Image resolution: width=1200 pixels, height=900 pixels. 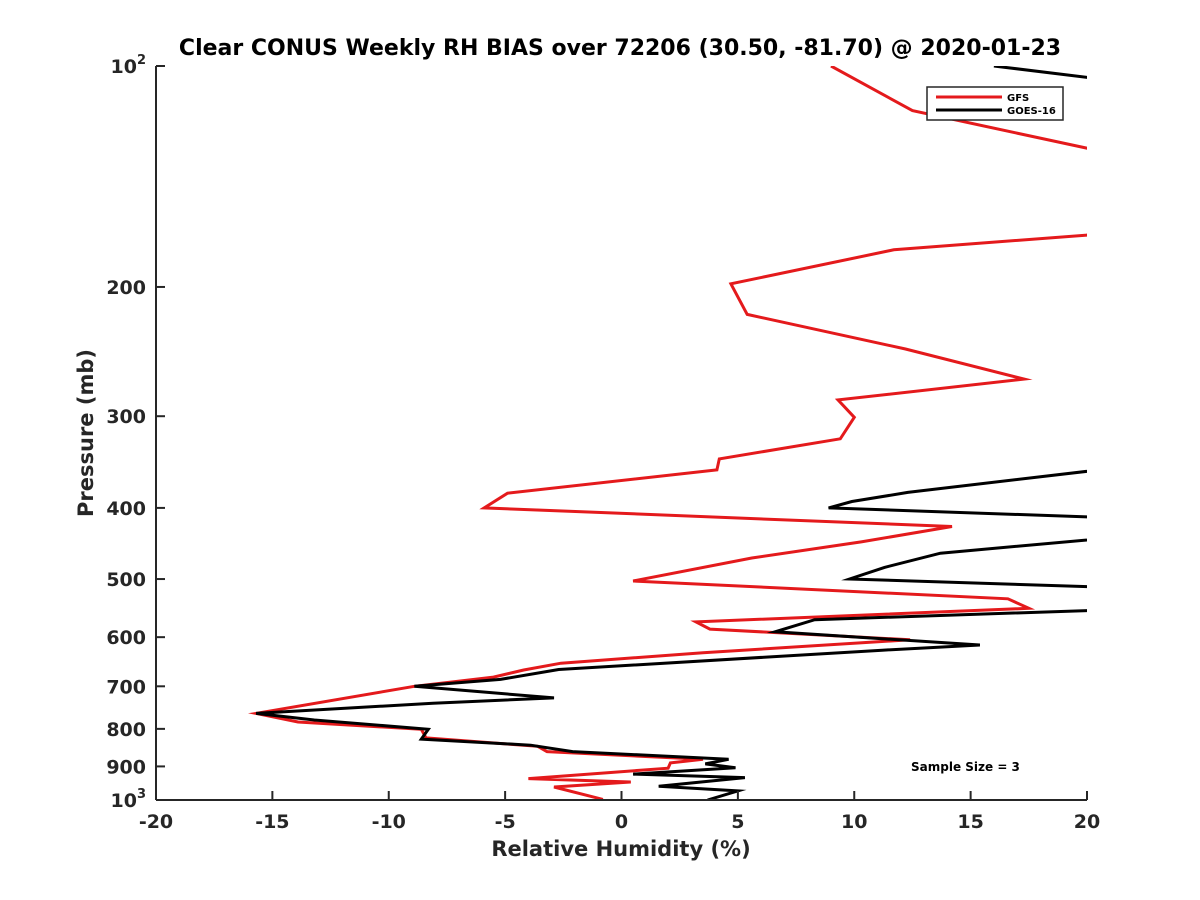 I want to click on y-tick-label: 10³, so click(x=129, y=799).